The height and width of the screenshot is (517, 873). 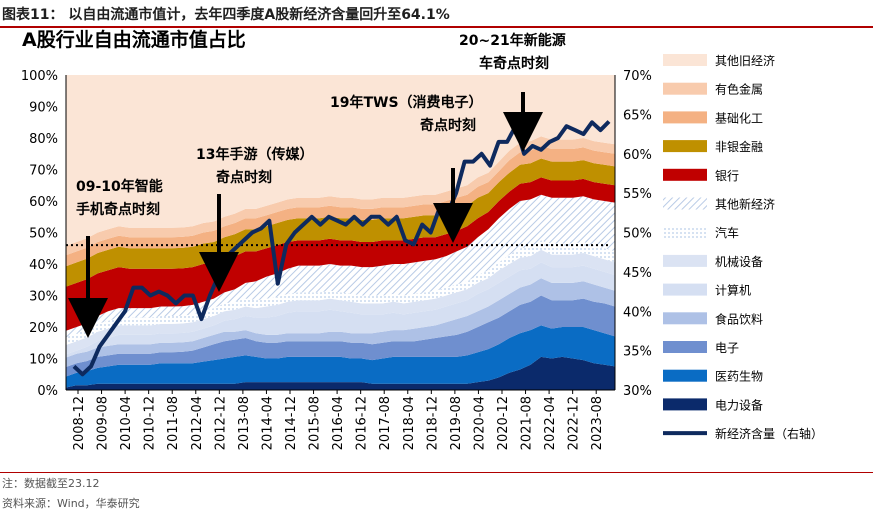 What do you see at coordinates (637, 234) in the screenshot?
I see `y-right-tick-label: 50%` at bounding box center [637, 234].